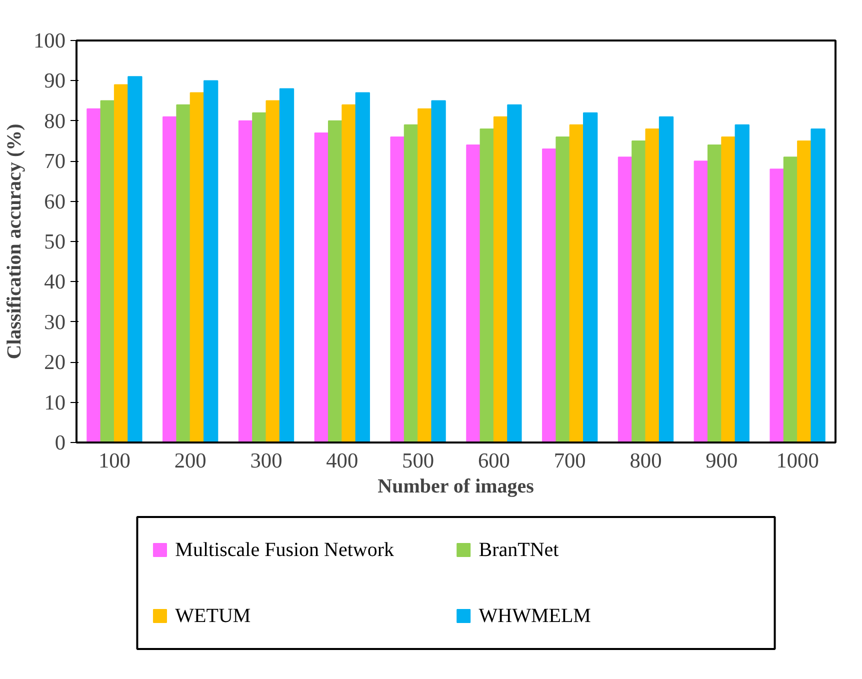 This screenshot has height=679, width=862. What do you see at coordinates (646, 460) in the screenshot?
I see `x-tick-label: 800` at bounding box center [646, 460].